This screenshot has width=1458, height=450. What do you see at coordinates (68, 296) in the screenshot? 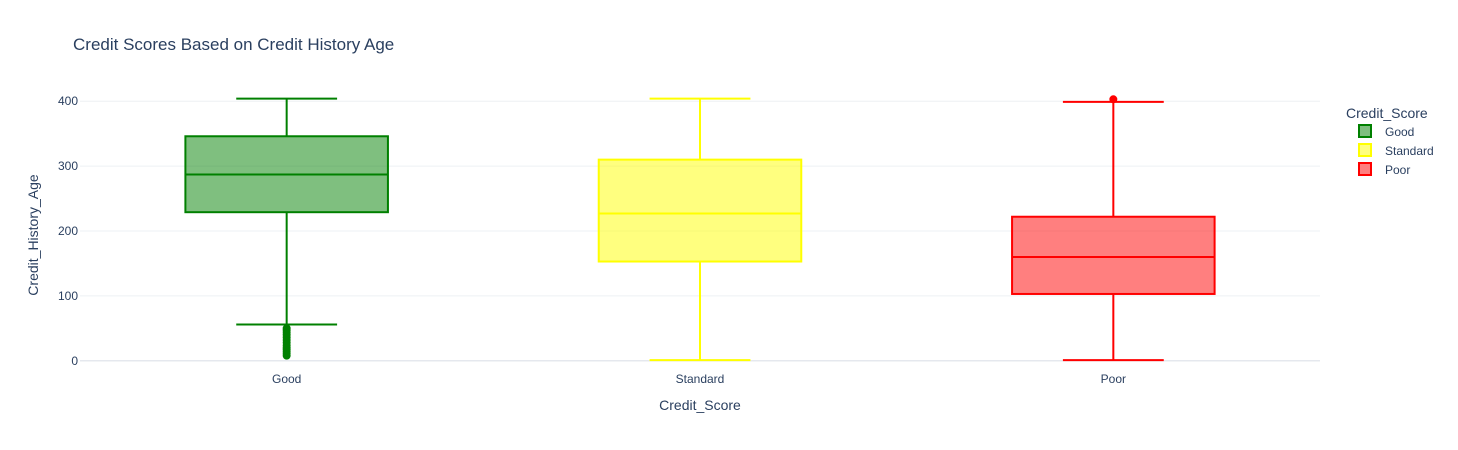
I see `y-tick-label: 100` at bounding box center [68, 296].